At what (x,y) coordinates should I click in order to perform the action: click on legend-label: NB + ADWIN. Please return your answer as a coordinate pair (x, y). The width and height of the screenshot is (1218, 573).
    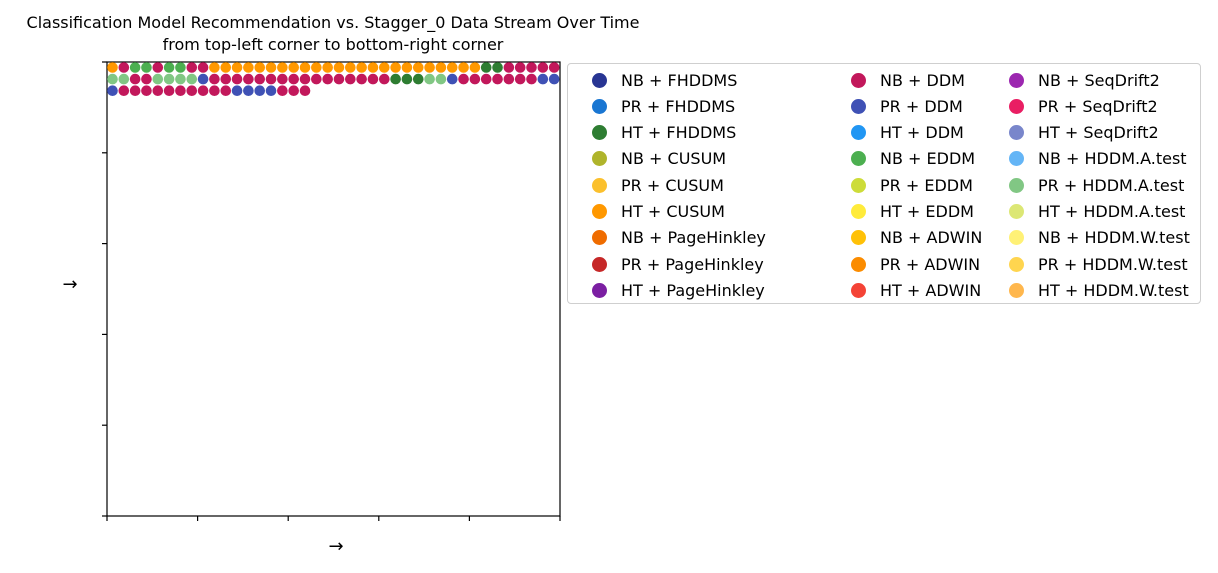
    Looking at the image, I should click on (931, 238).